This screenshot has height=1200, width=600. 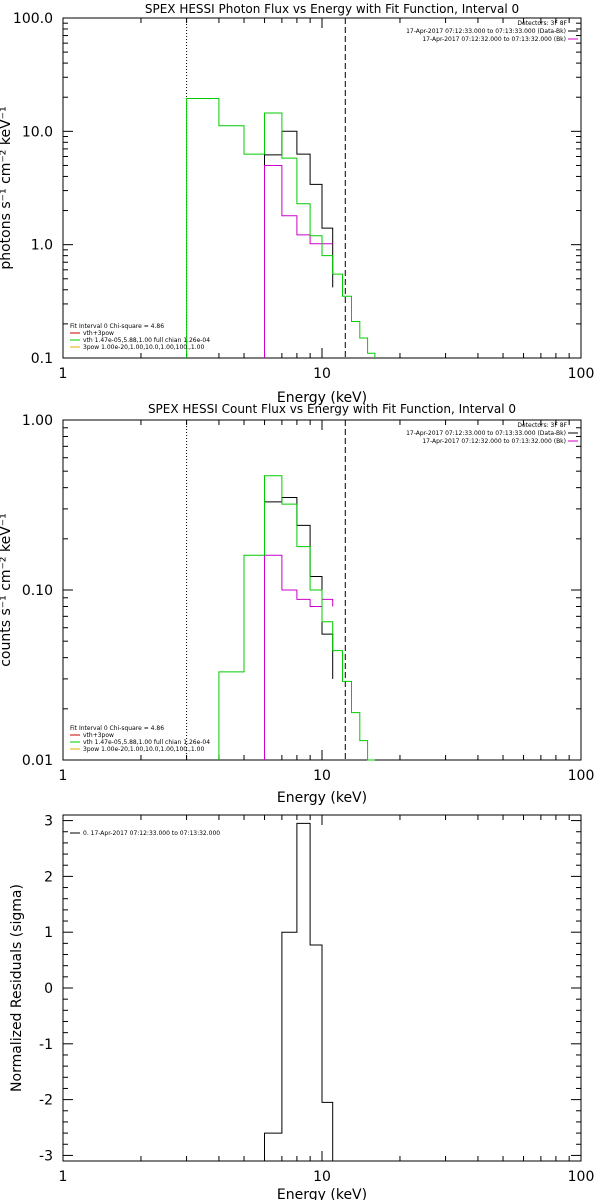 I want to click on residuals-series, so click(x=299, y=991).